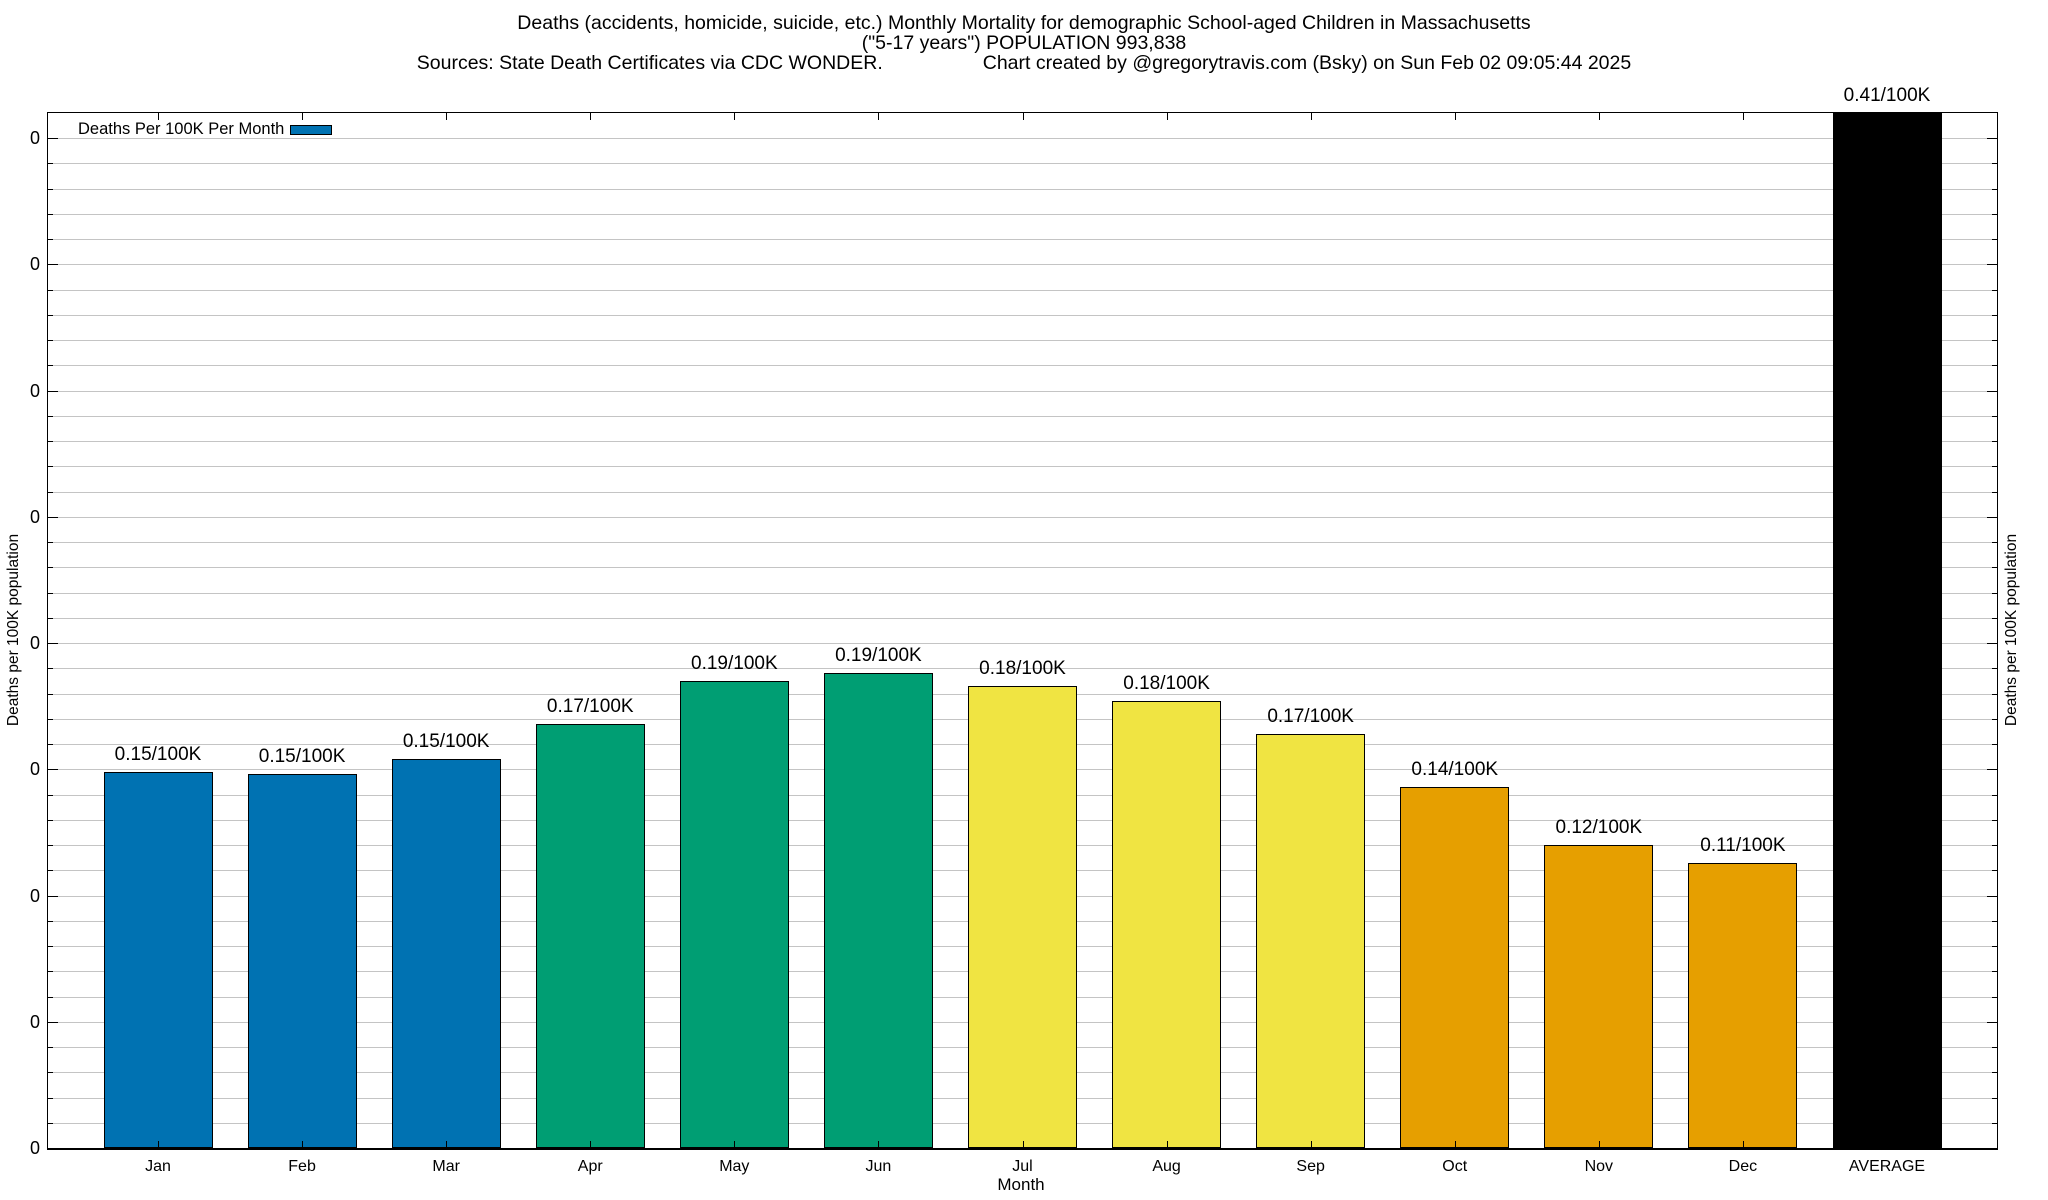  What do you see at coordinates (208, 129) in the screenshot?
I see `legend: Deaths Per 100K Per Month` at bounding box center [208, 129].